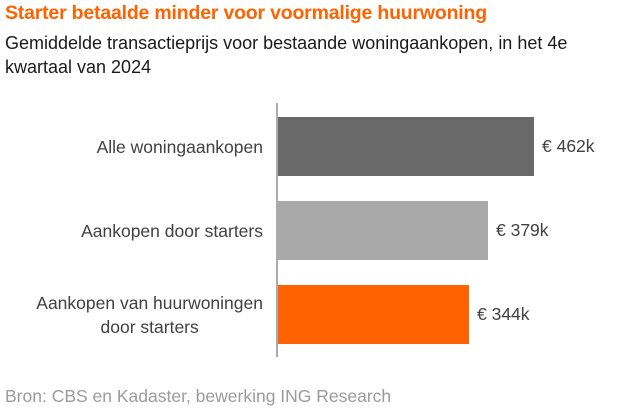  I want to click on bar-area: € 462k, so click(436, 146).